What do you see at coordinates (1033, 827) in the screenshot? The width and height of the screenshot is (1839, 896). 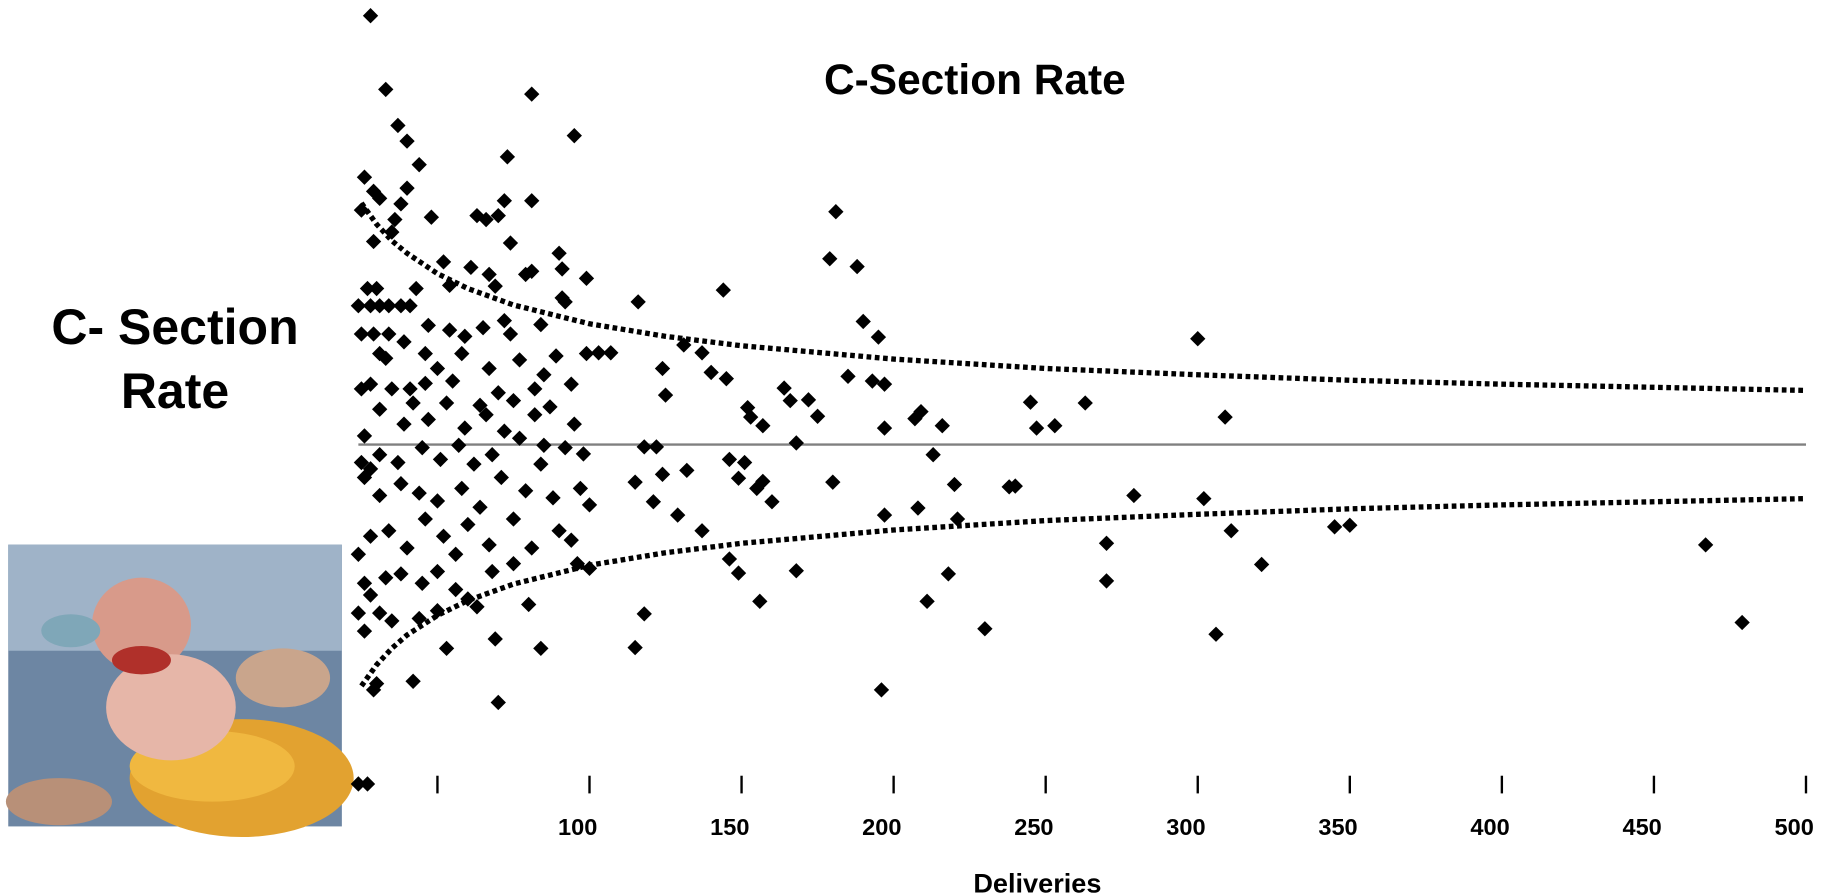 I see `x-tick-label: 250` at bounding box center [1033, 827].